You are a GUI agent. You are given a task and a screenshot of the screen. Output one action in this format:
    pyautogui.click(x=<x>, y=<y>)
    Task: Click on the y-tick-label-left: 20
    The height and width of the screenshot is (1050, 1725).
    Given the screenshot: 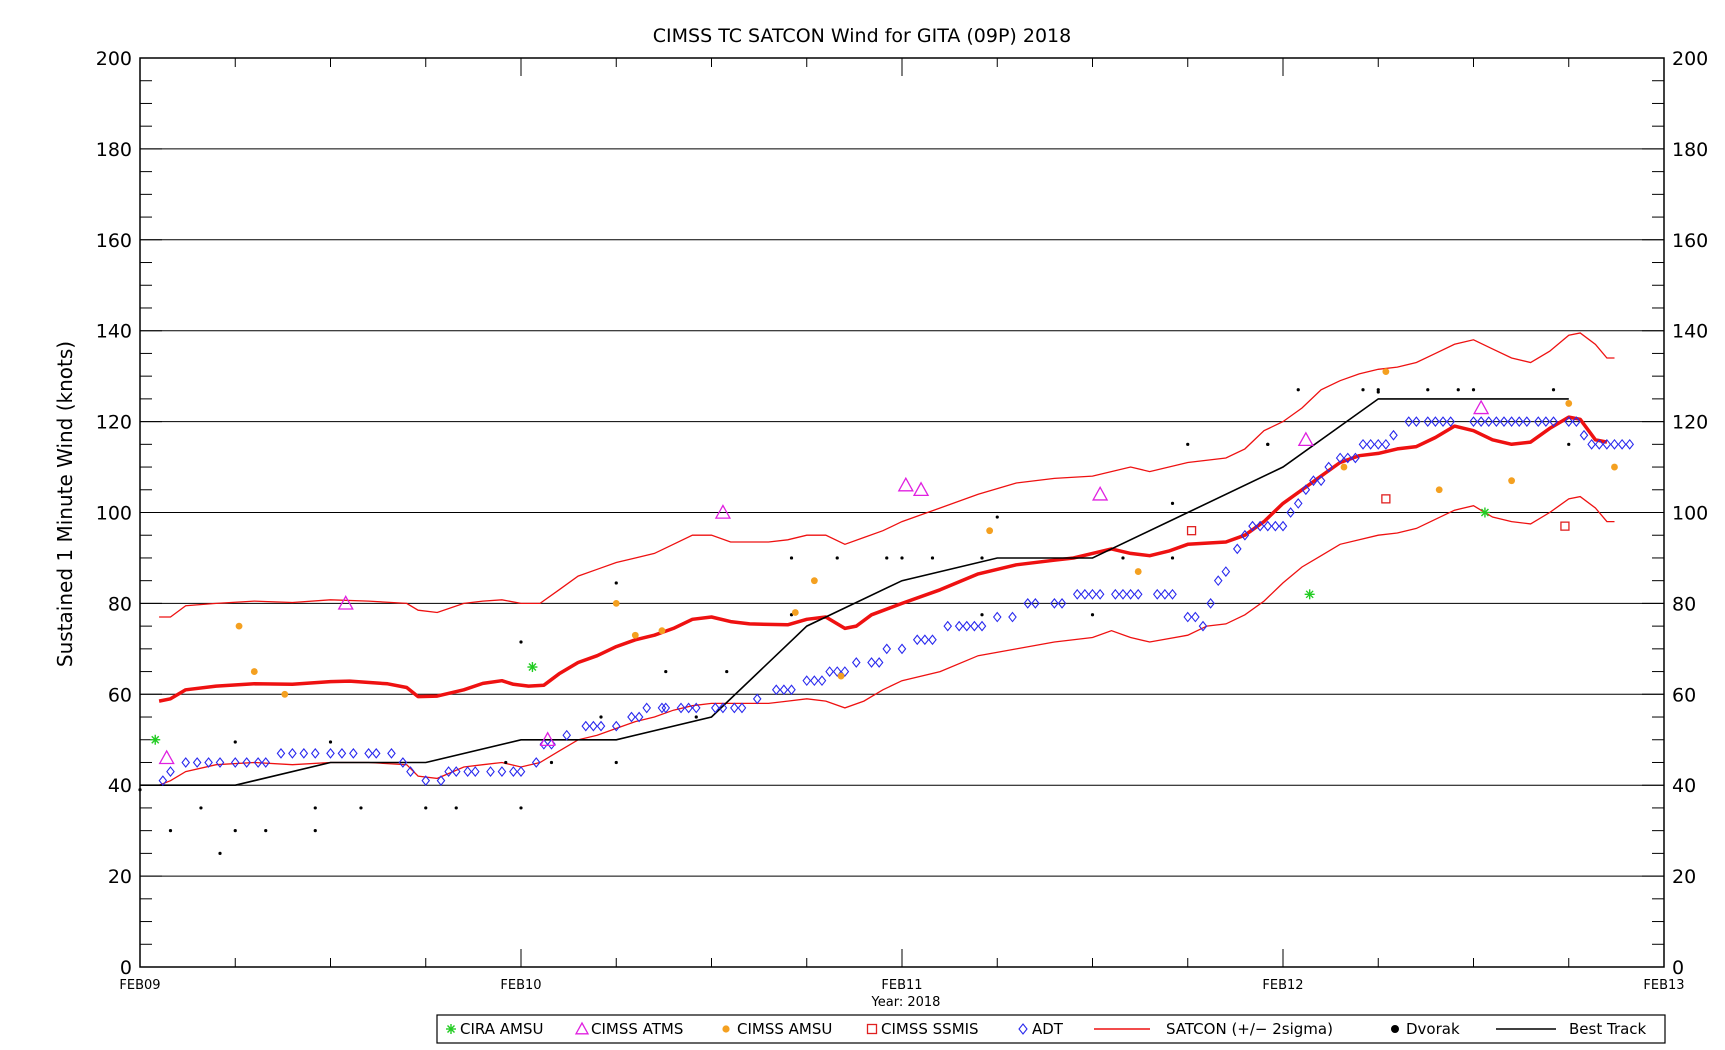 What is the action you would take?
    pyautogui.click(x=120, y=877)
    